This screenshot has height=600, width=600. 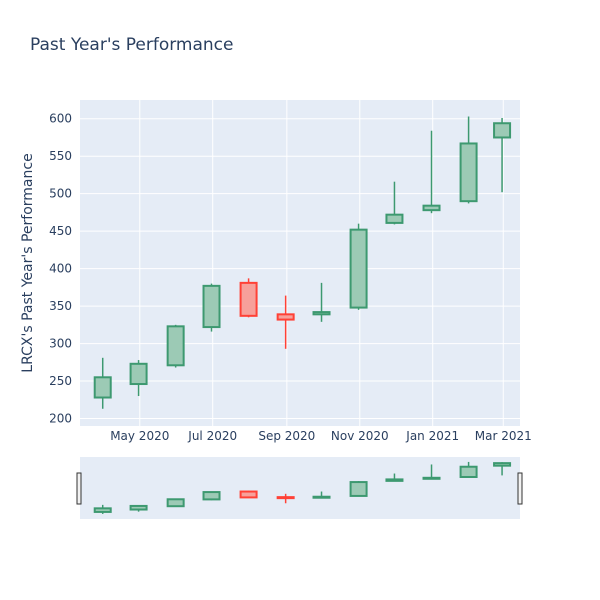 What do you see at coordinates (60, 344) in the screenshot?
I see `y-tick-label: 300` at bounding box center [60, 344].